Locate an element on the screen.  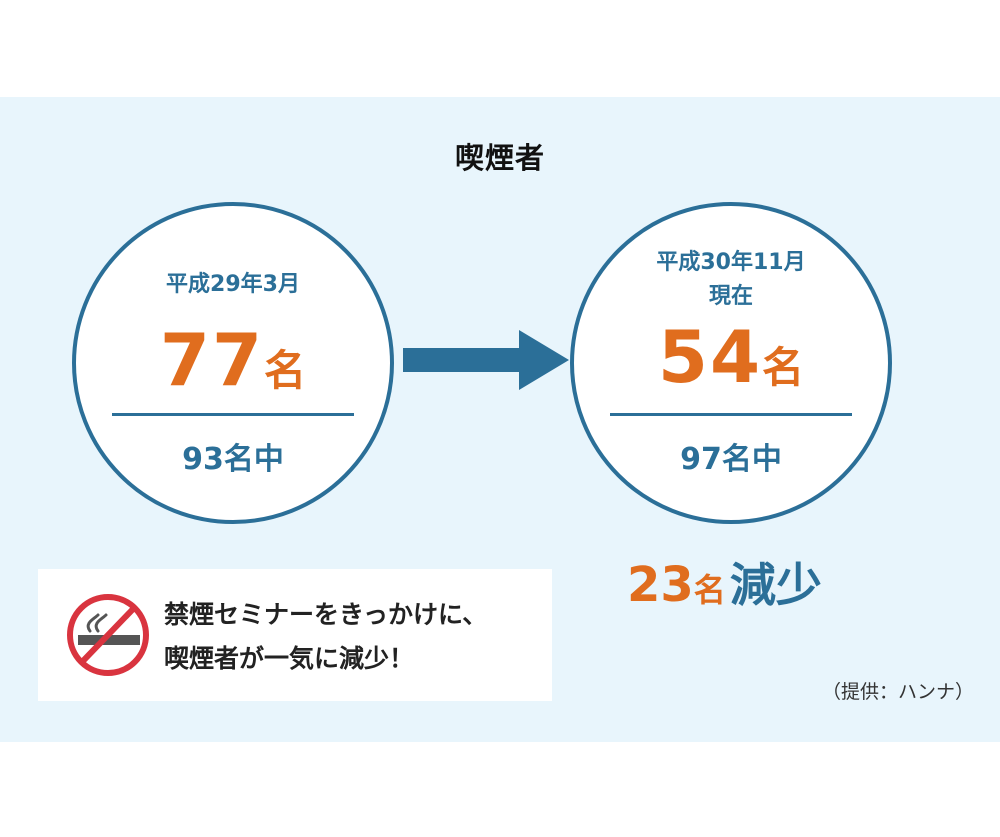
after-date: 平成30年11月 現在 is located at coordinates (731, 280).